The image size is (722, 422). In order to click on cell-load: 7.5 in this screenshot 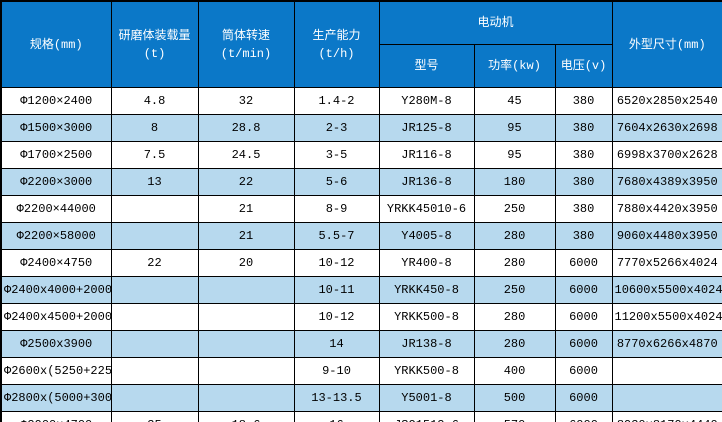, I will do `click(154, 155)`.